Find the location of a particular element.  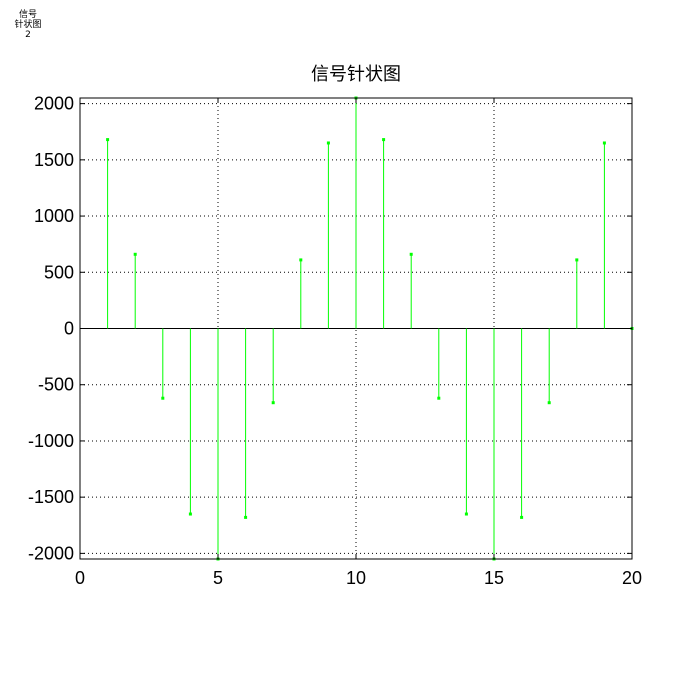

window-label-line: 信号 is located at coordinates (27, 15).